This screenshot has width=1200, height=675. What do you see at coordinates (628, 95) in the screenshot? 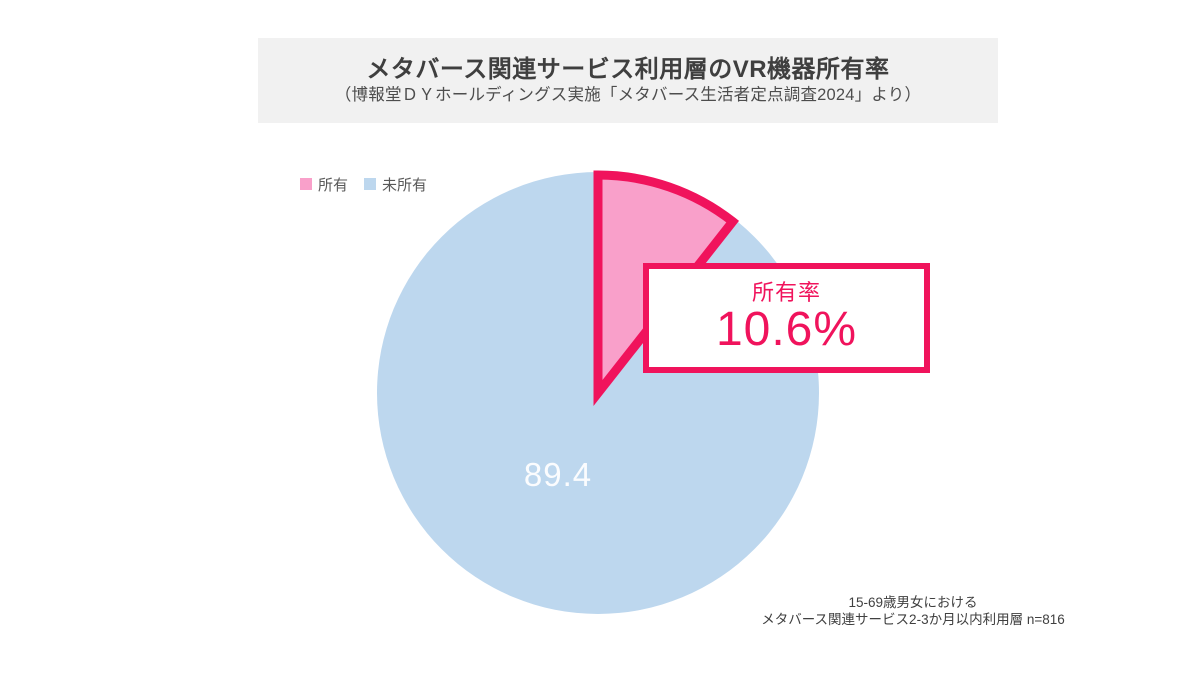
I see `chart-subtitle: （博報堂ＤＹホールディングス実施「メタバース生活者定点調査2024」より）` at bounding box center [628, 95].